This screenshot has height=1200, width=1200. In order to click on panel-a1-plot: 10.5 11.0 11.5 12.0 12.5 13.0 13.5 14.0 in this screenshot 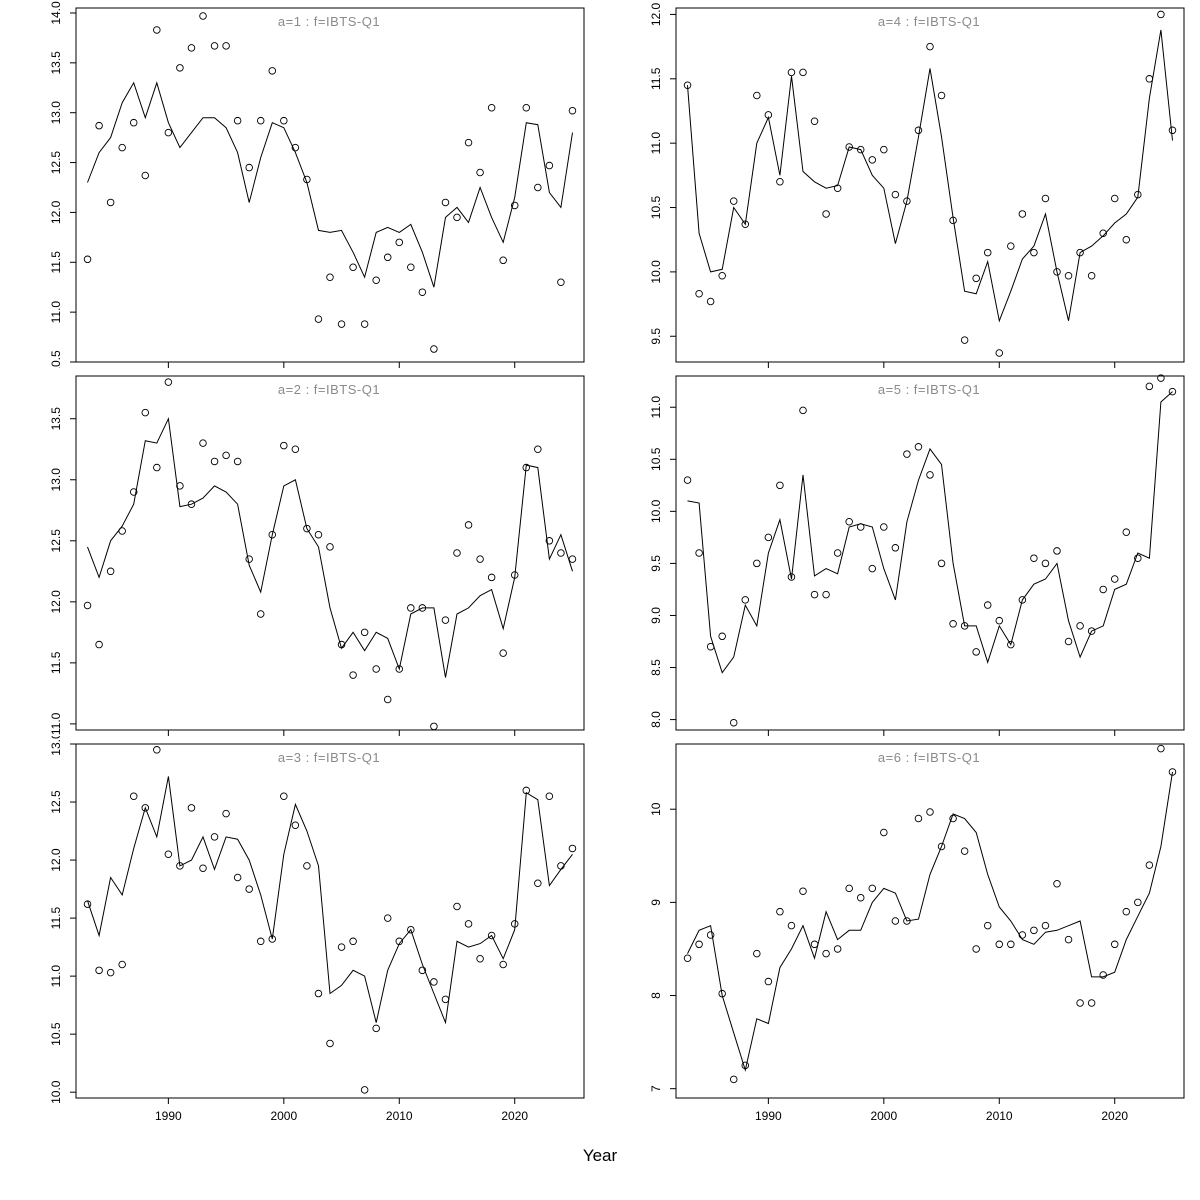, I will do `click(317, 184)`.